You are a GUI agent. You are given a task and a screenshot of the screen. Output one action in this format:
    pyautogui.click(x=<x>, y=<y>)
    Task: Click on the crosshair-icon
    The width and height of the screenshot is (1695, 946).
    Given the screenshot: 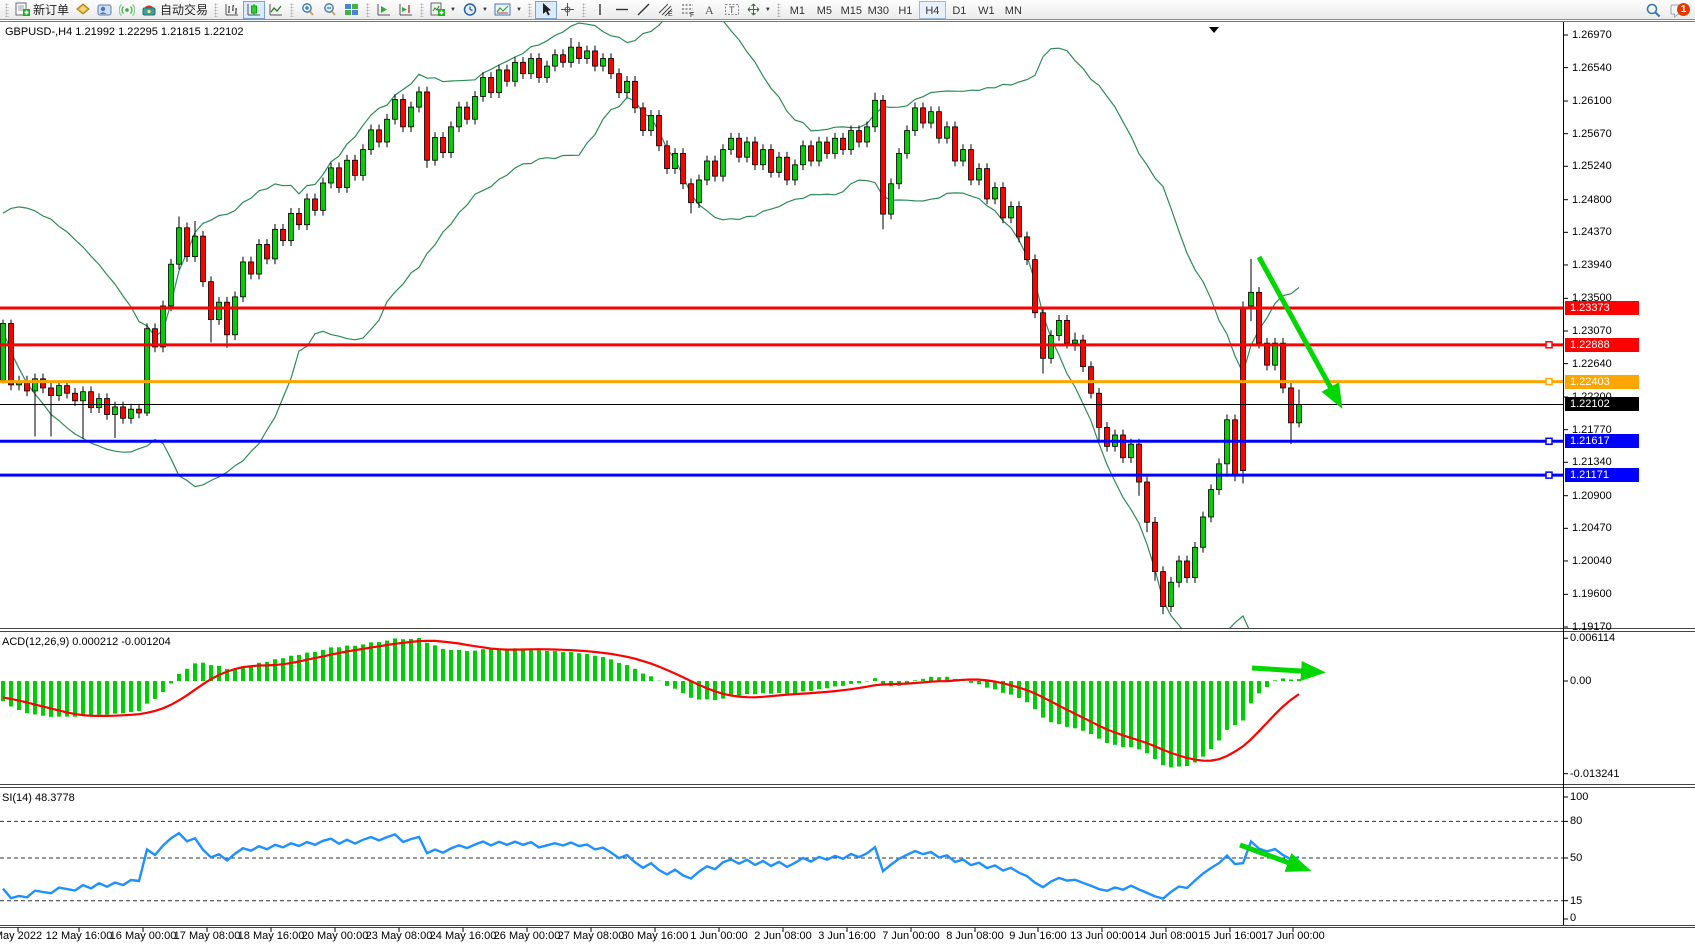 What is the action you would take?
    pyautogui.click(x=567, y=9)
    